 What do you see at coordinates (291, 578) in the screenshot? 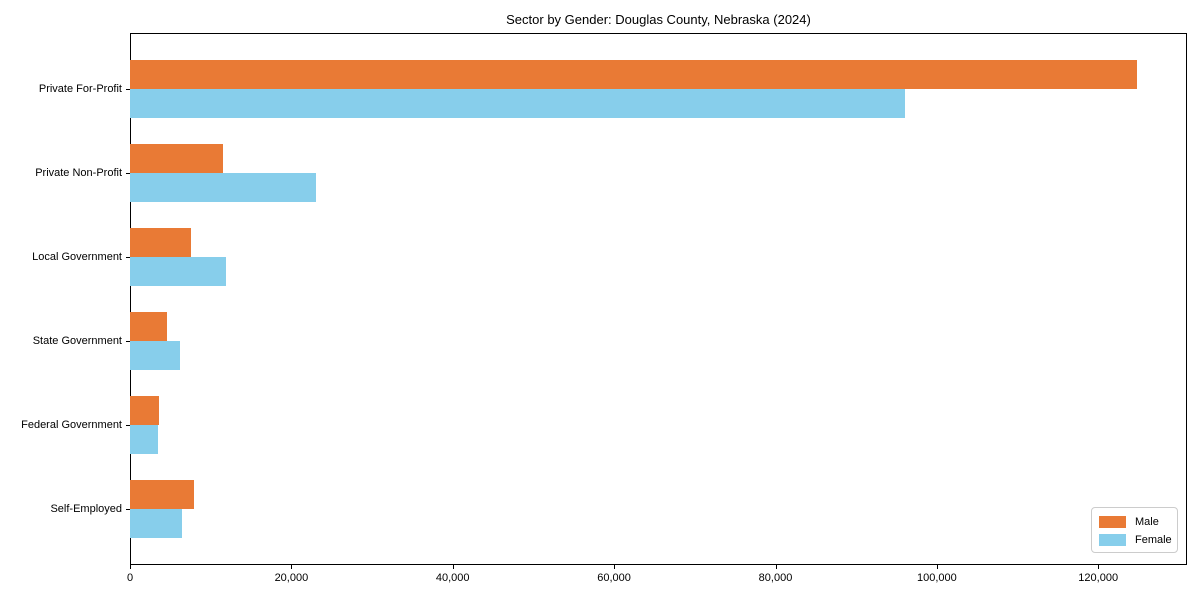
I see `x-tick-label-20000: 20,000` at bounding box center [291, 578].